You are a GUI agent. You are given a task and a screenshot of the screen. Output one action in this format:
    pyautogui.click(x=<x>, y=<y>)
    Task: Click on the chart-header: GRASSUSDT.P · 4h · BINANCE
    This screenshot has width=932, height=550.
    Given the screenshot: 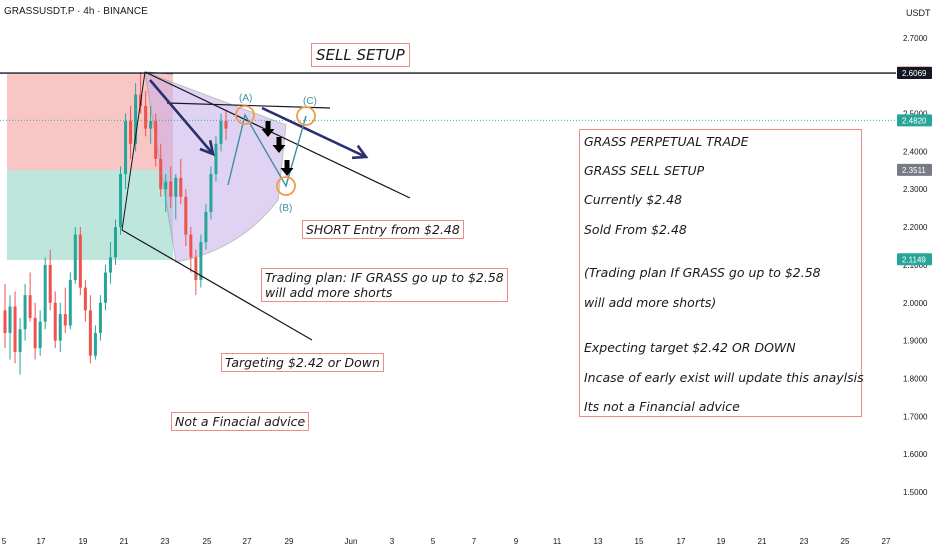 What is the action you would take?
    pyautogui.click(x=76, y=11)
    